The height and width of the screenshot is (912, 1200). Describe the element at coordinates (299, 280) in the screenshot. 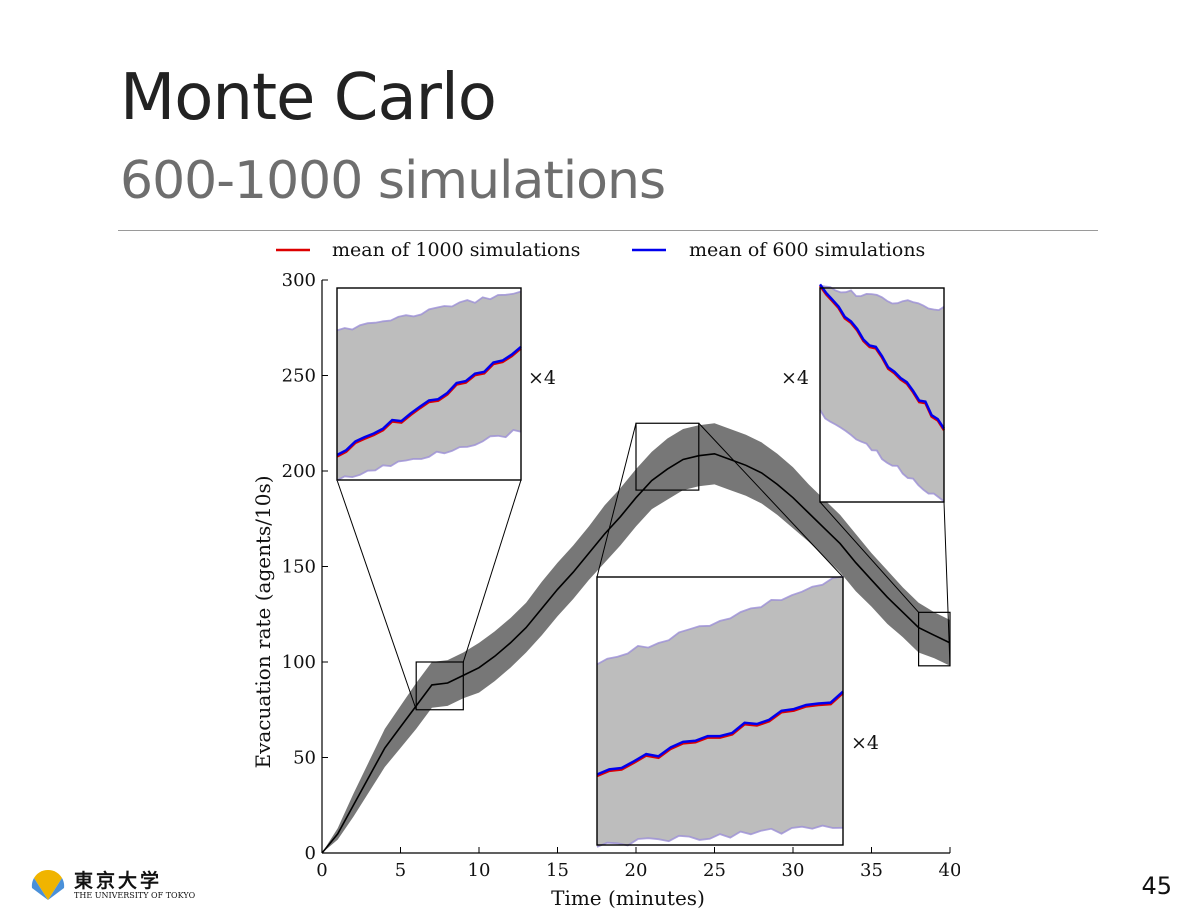

I see `y-tick-label: 300` at that location.